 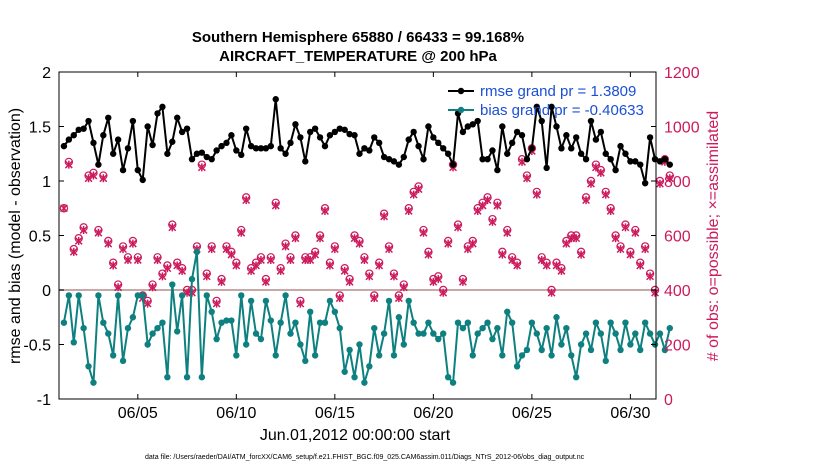 What do you see at coordinates (630, 413) in the screenshot?
I see `x-tick-label: 06/30` at bounding box center [630, 413].